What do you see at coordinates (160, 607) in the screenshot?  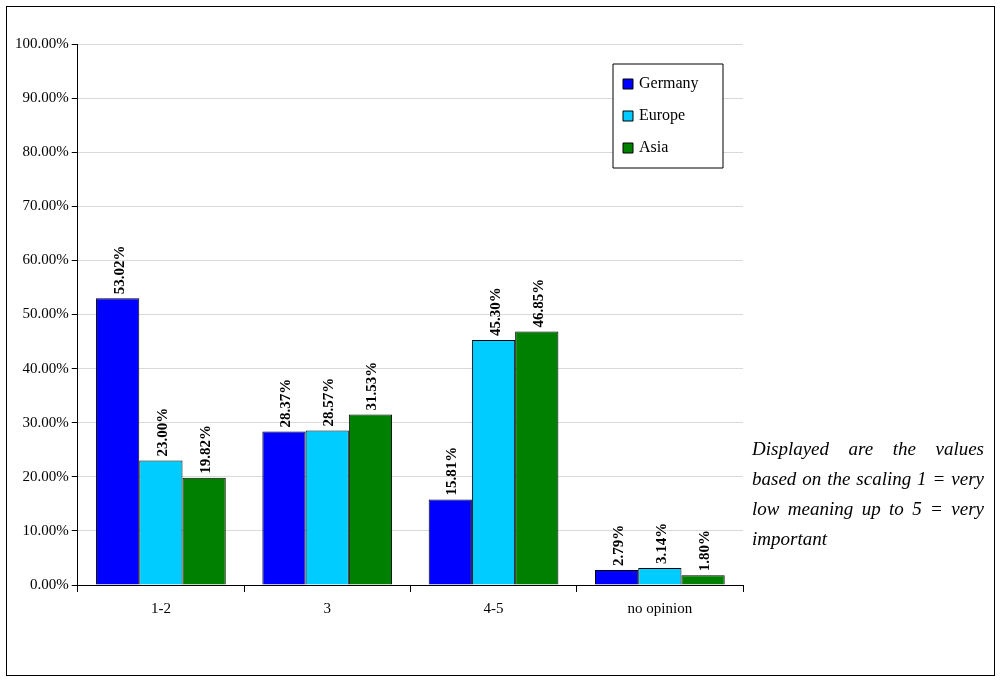 I see `x-tick-label: 1-2` at bounding box center [160, 607].